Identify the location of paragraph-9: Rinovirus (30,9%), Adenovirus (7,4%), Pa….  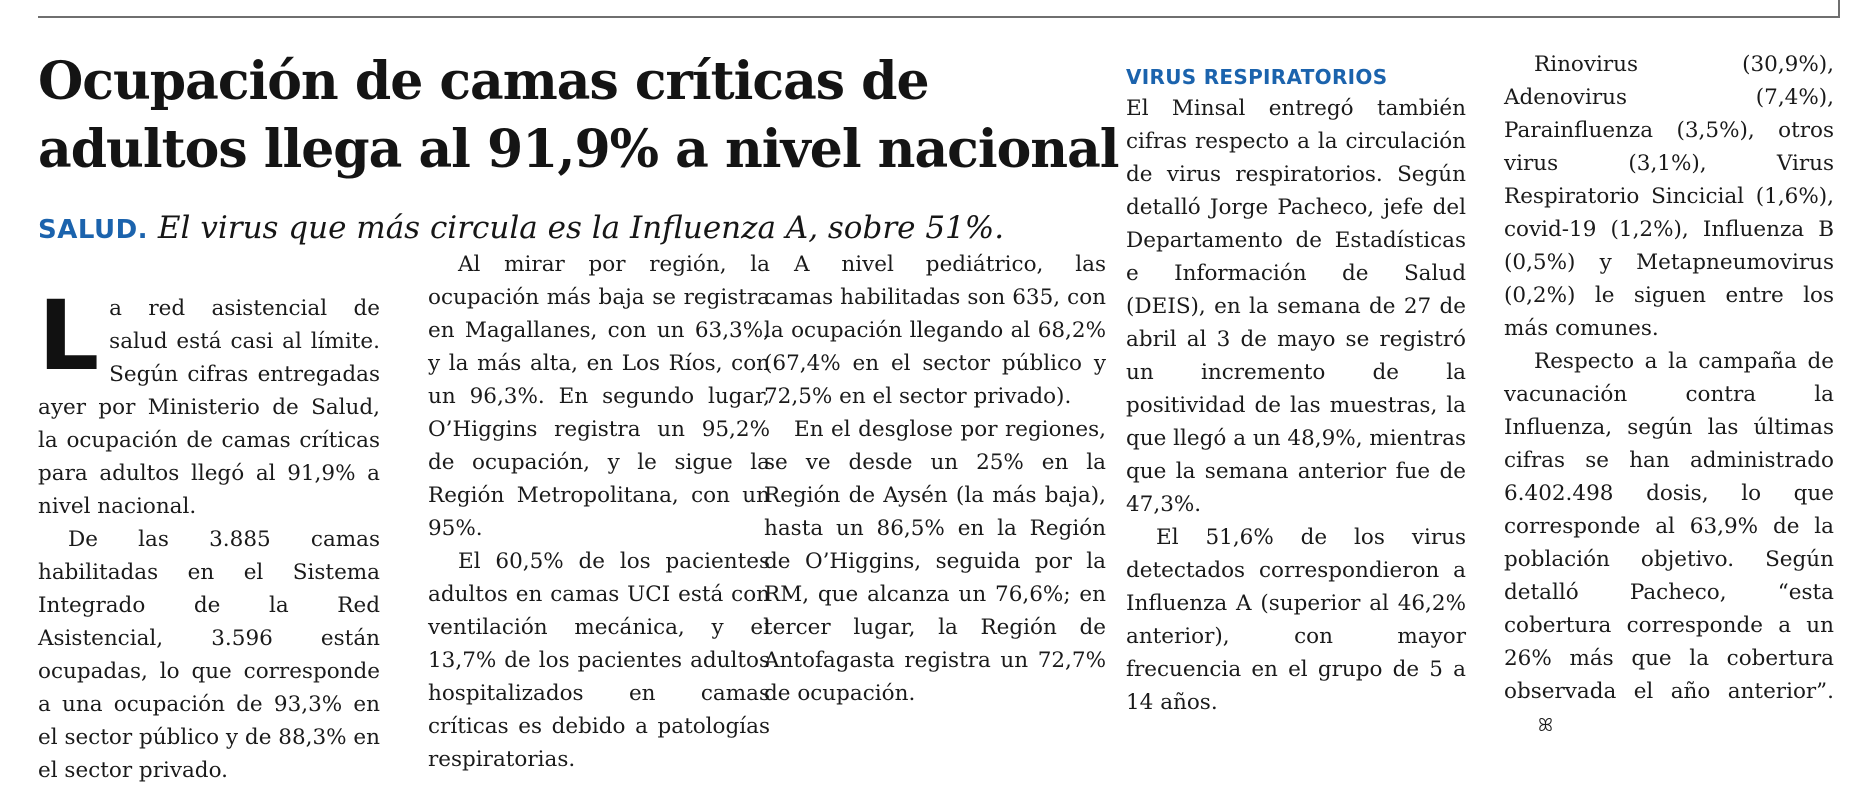
(1669, 196).